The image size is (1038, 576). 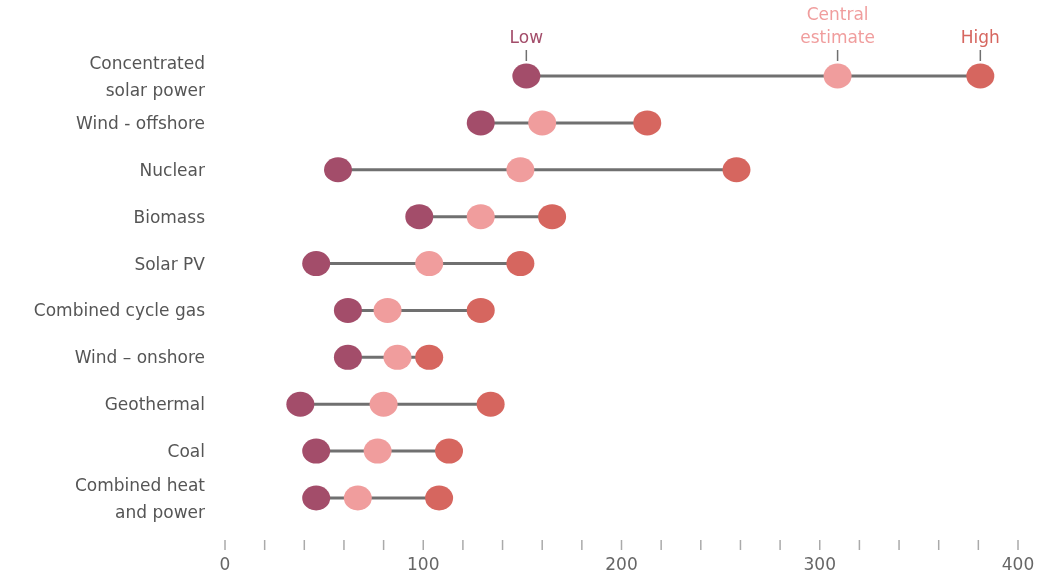 What do you see at coordinates (621, 564) in the screenshot?
I see `x-tick-label: 200` at bounding box center [621, 564].